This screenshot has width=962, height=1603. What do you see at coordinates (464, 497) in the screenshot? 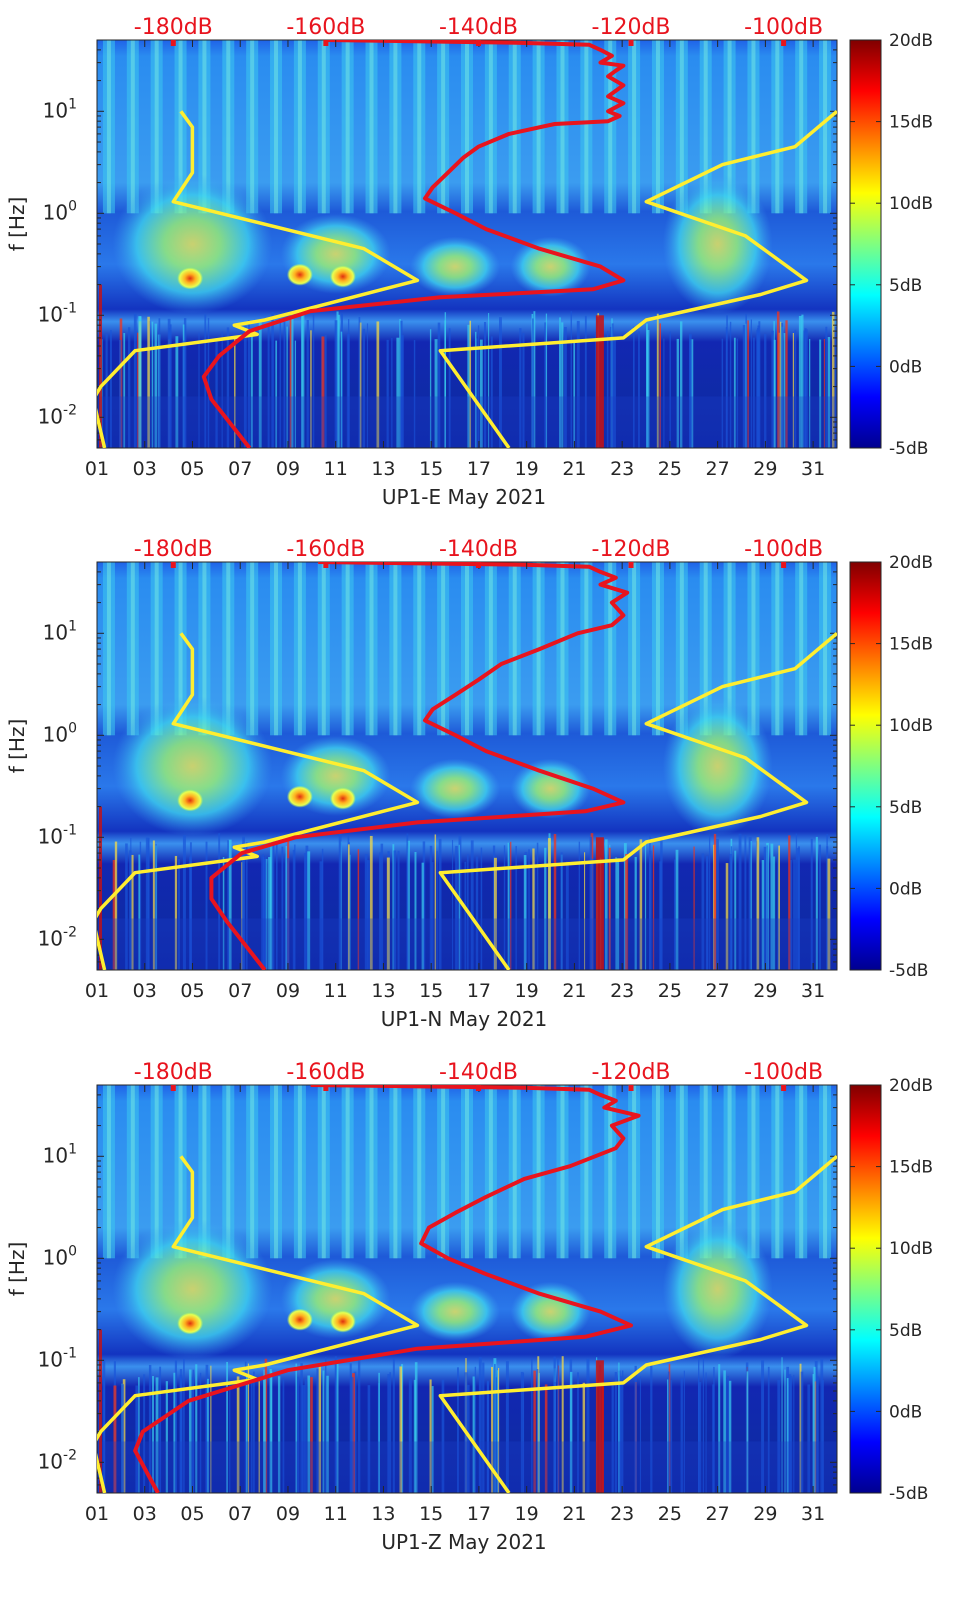
I see `x-axis-label: UP1-E May 2021` at bounding box center [464, 497].